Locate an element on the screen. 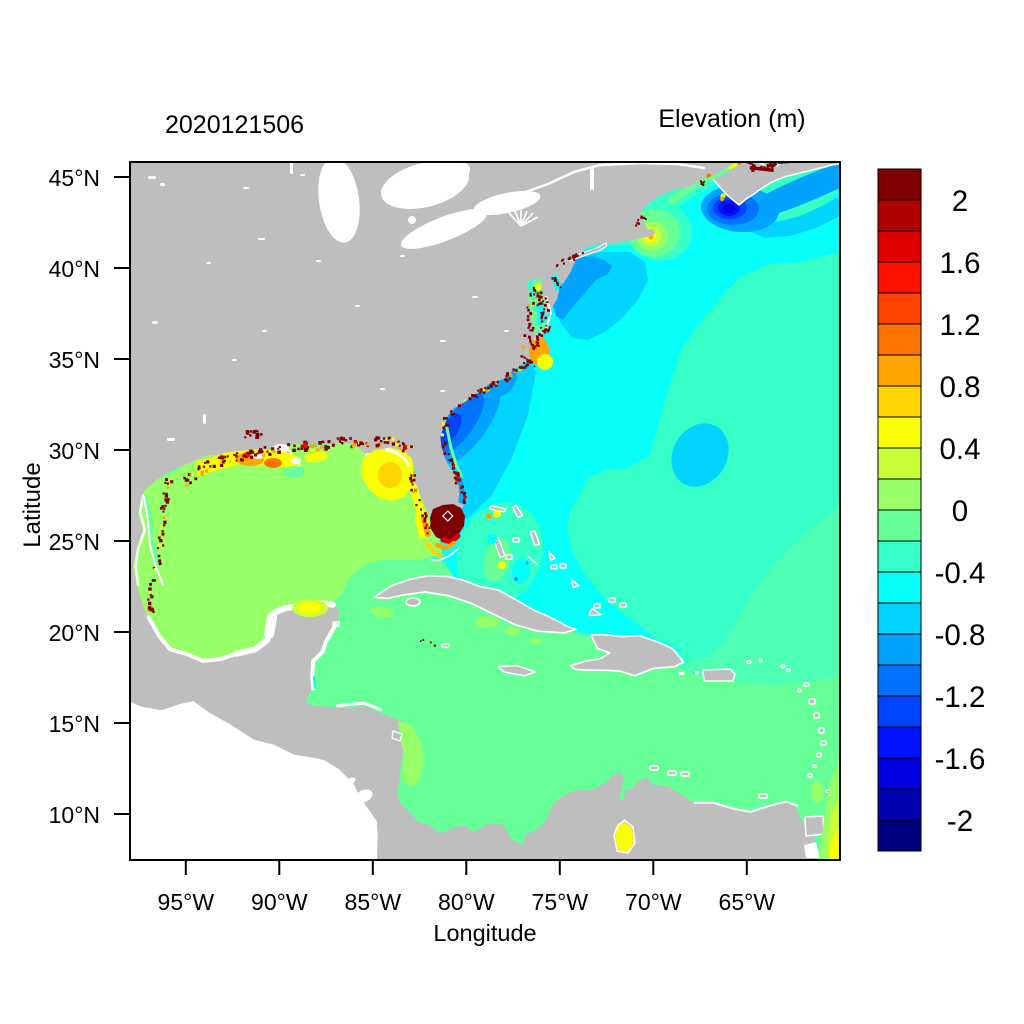  svg-text: -0.8 is located at coordinates (960, 635).